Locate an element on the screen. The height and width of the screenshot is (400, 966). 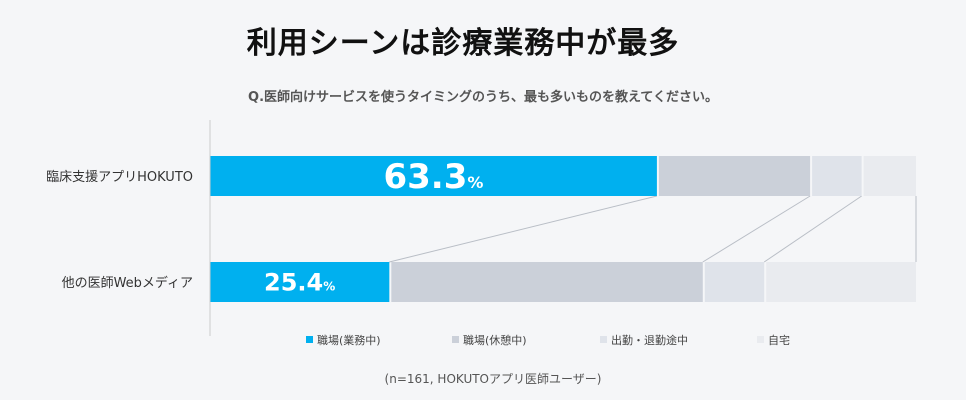
legend: 職場(業務中) 職場(休憩中) 出勤・退勤途中 自宅 is located at coordinates (548, 340).